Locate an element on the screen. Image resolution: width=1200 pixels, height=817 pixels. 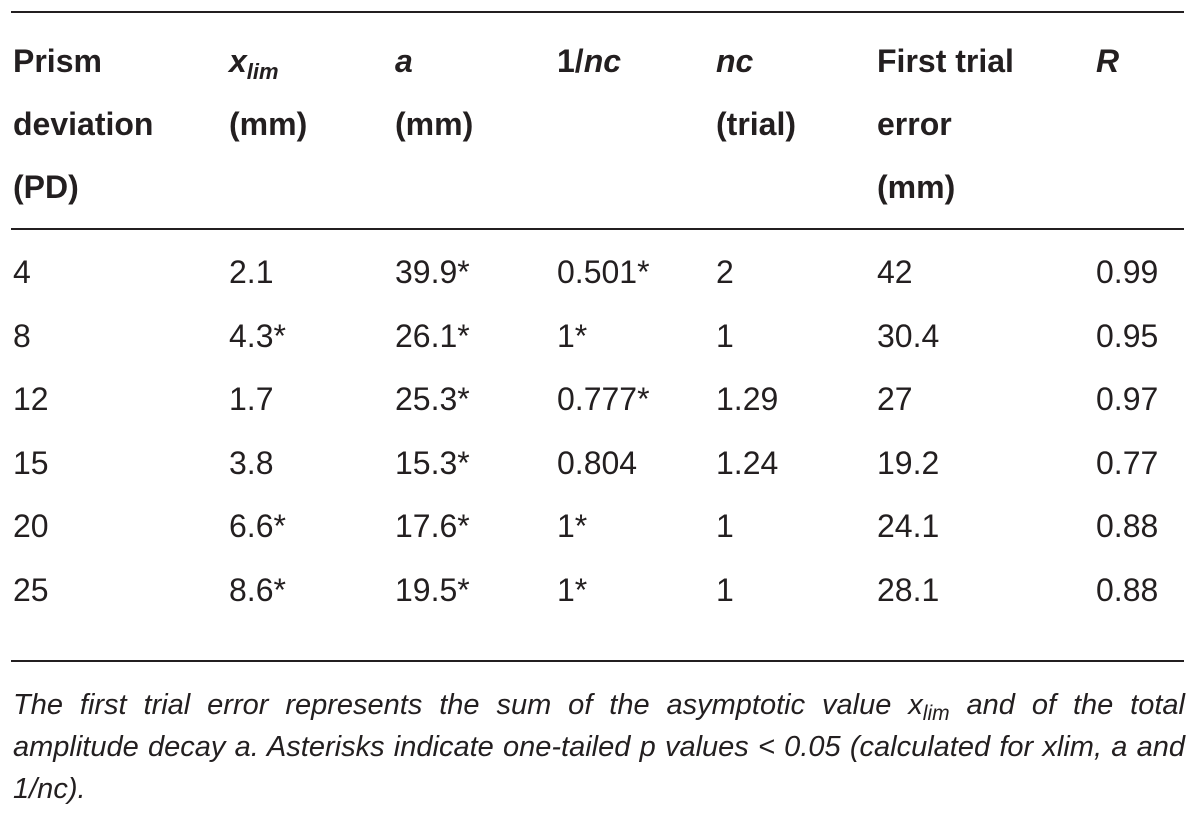
cell-first-trial-error: 27 is located at coordinates (895, 399).